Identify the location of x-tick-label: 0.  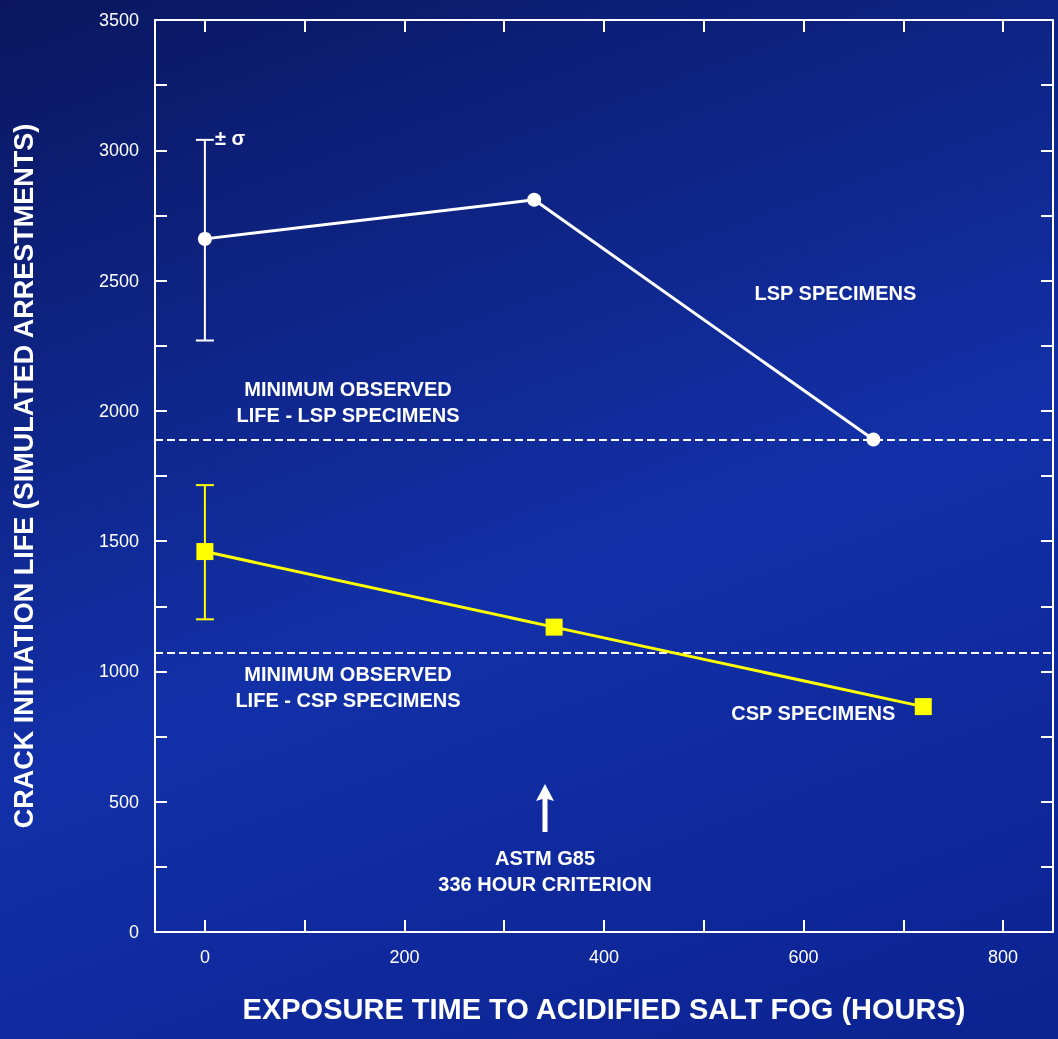
(204, 957).